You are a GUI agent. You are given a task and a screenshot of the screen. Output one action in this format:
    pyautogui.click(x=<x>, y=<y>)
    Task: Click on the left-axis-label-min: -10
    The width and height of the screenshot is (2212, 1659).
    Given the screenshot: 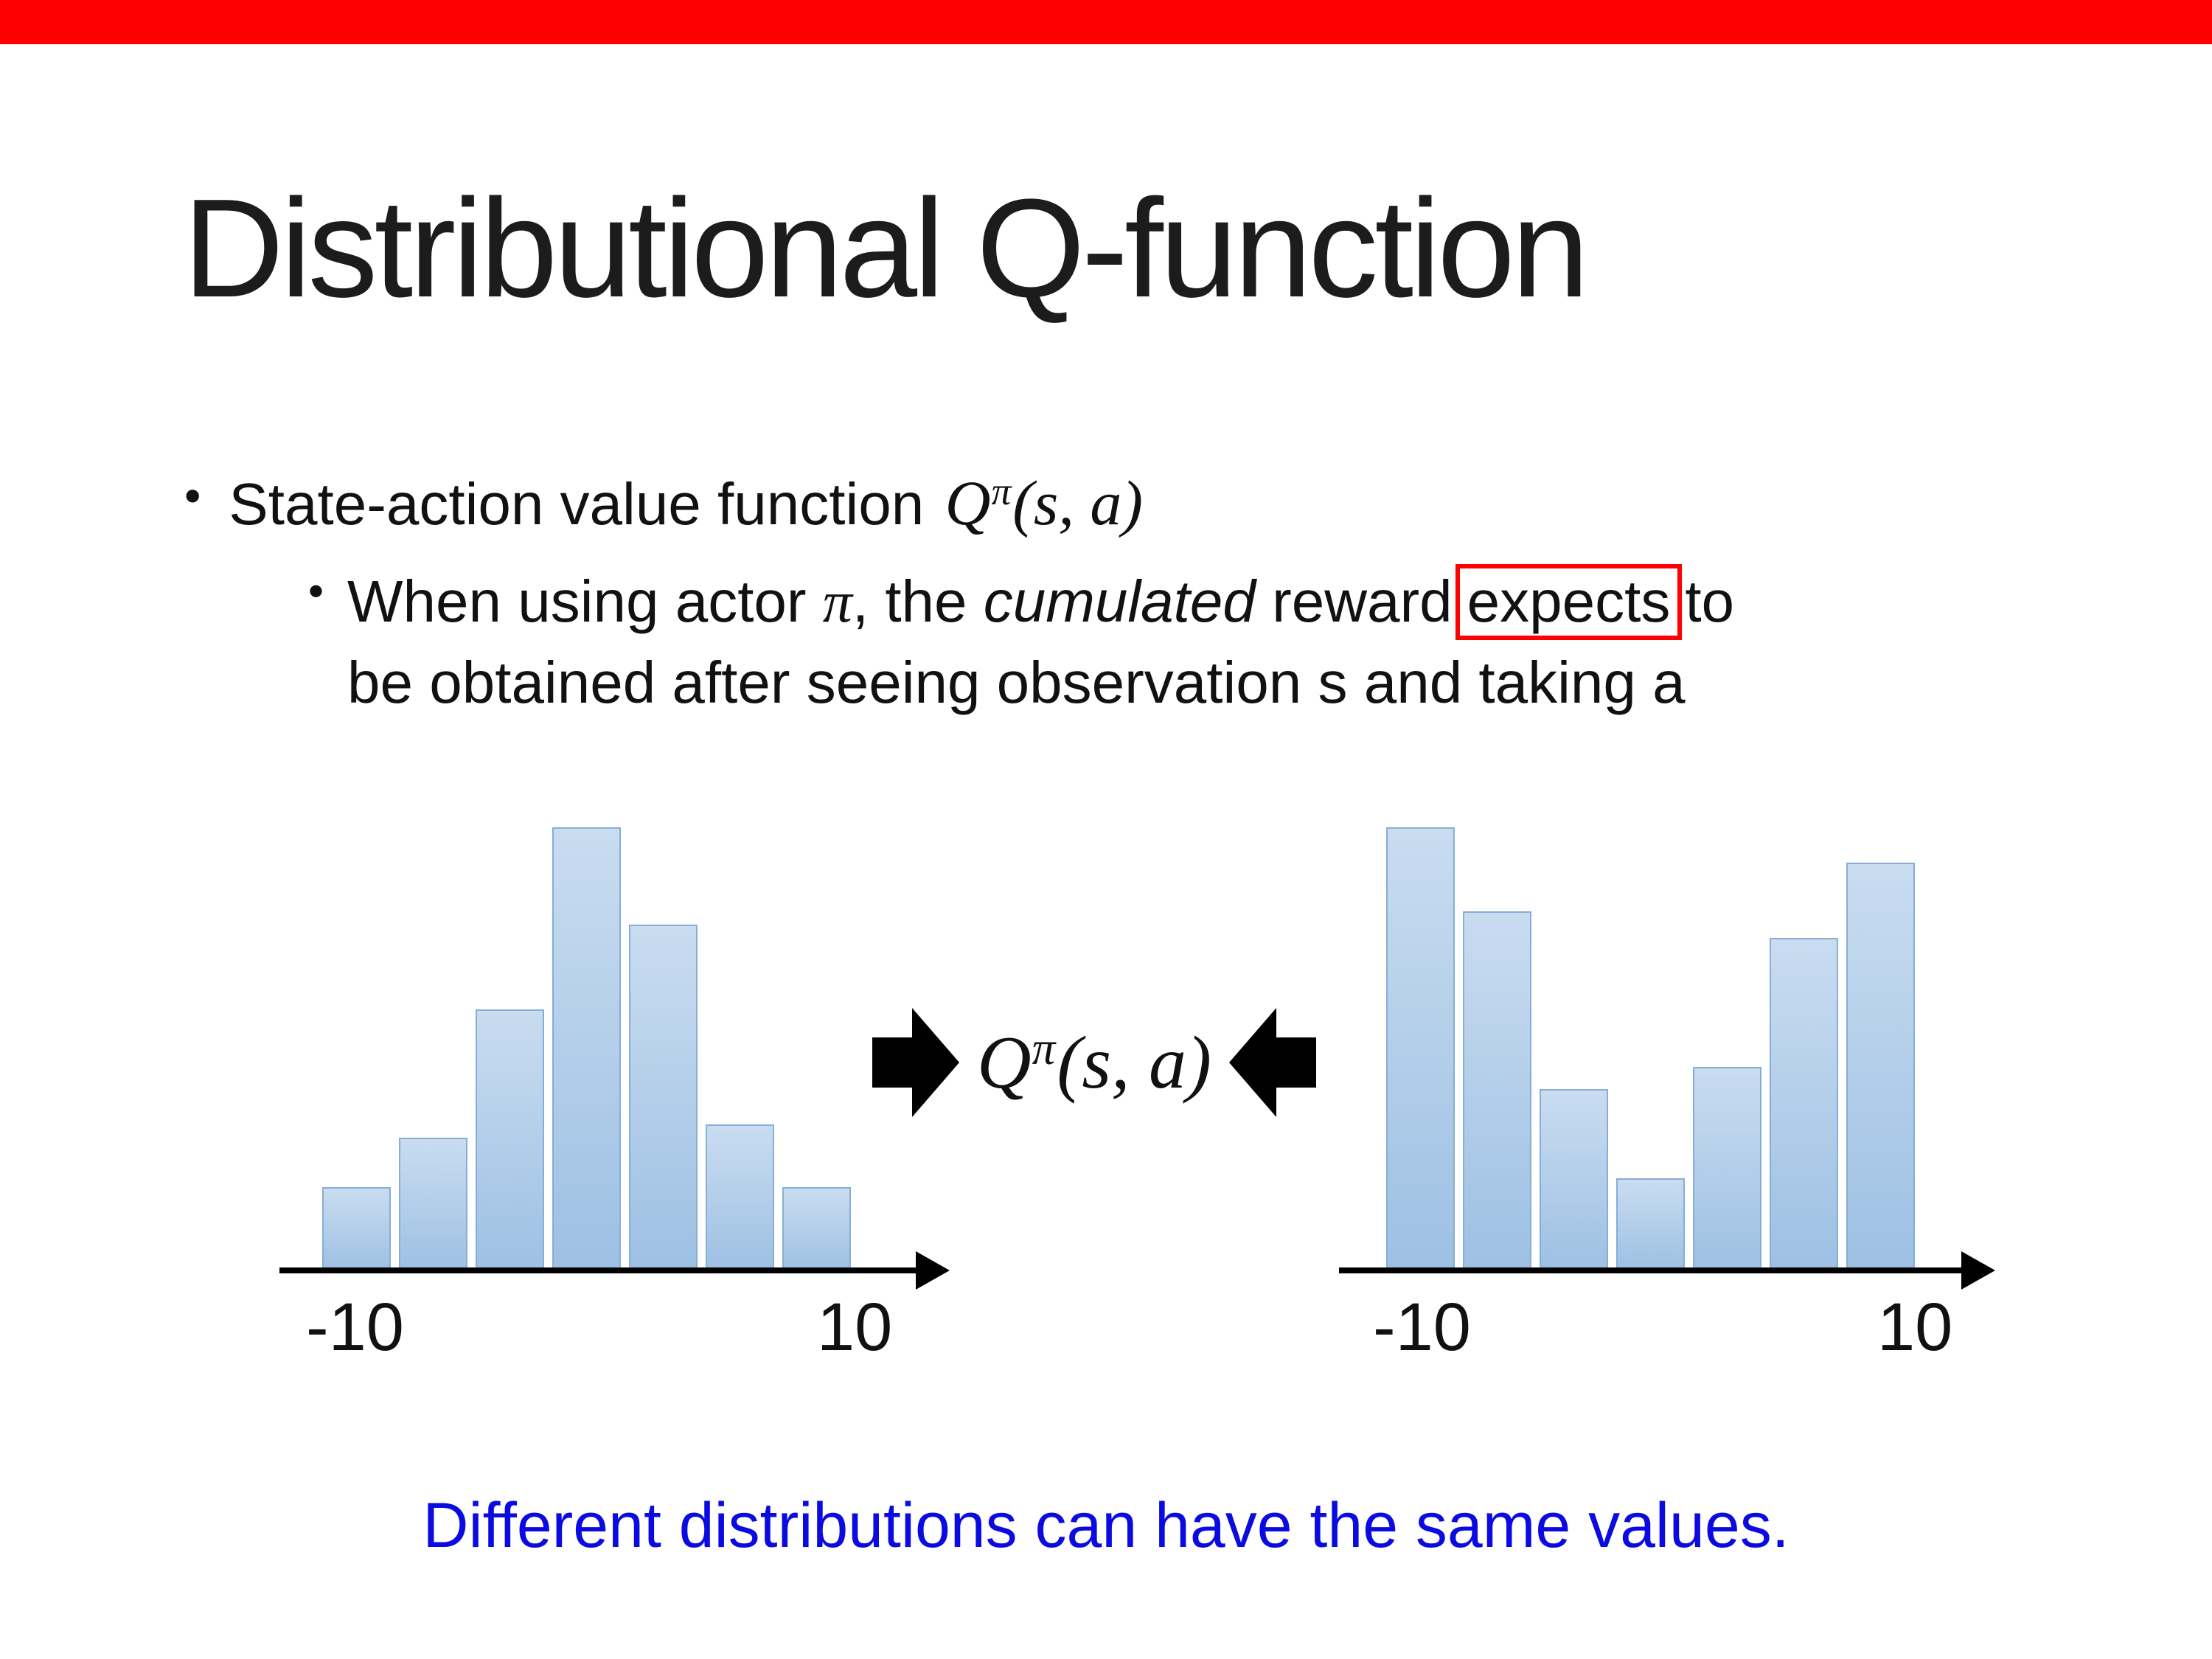 What is the action you would take?
    pyautogui.click(x=355, y=1327)
    